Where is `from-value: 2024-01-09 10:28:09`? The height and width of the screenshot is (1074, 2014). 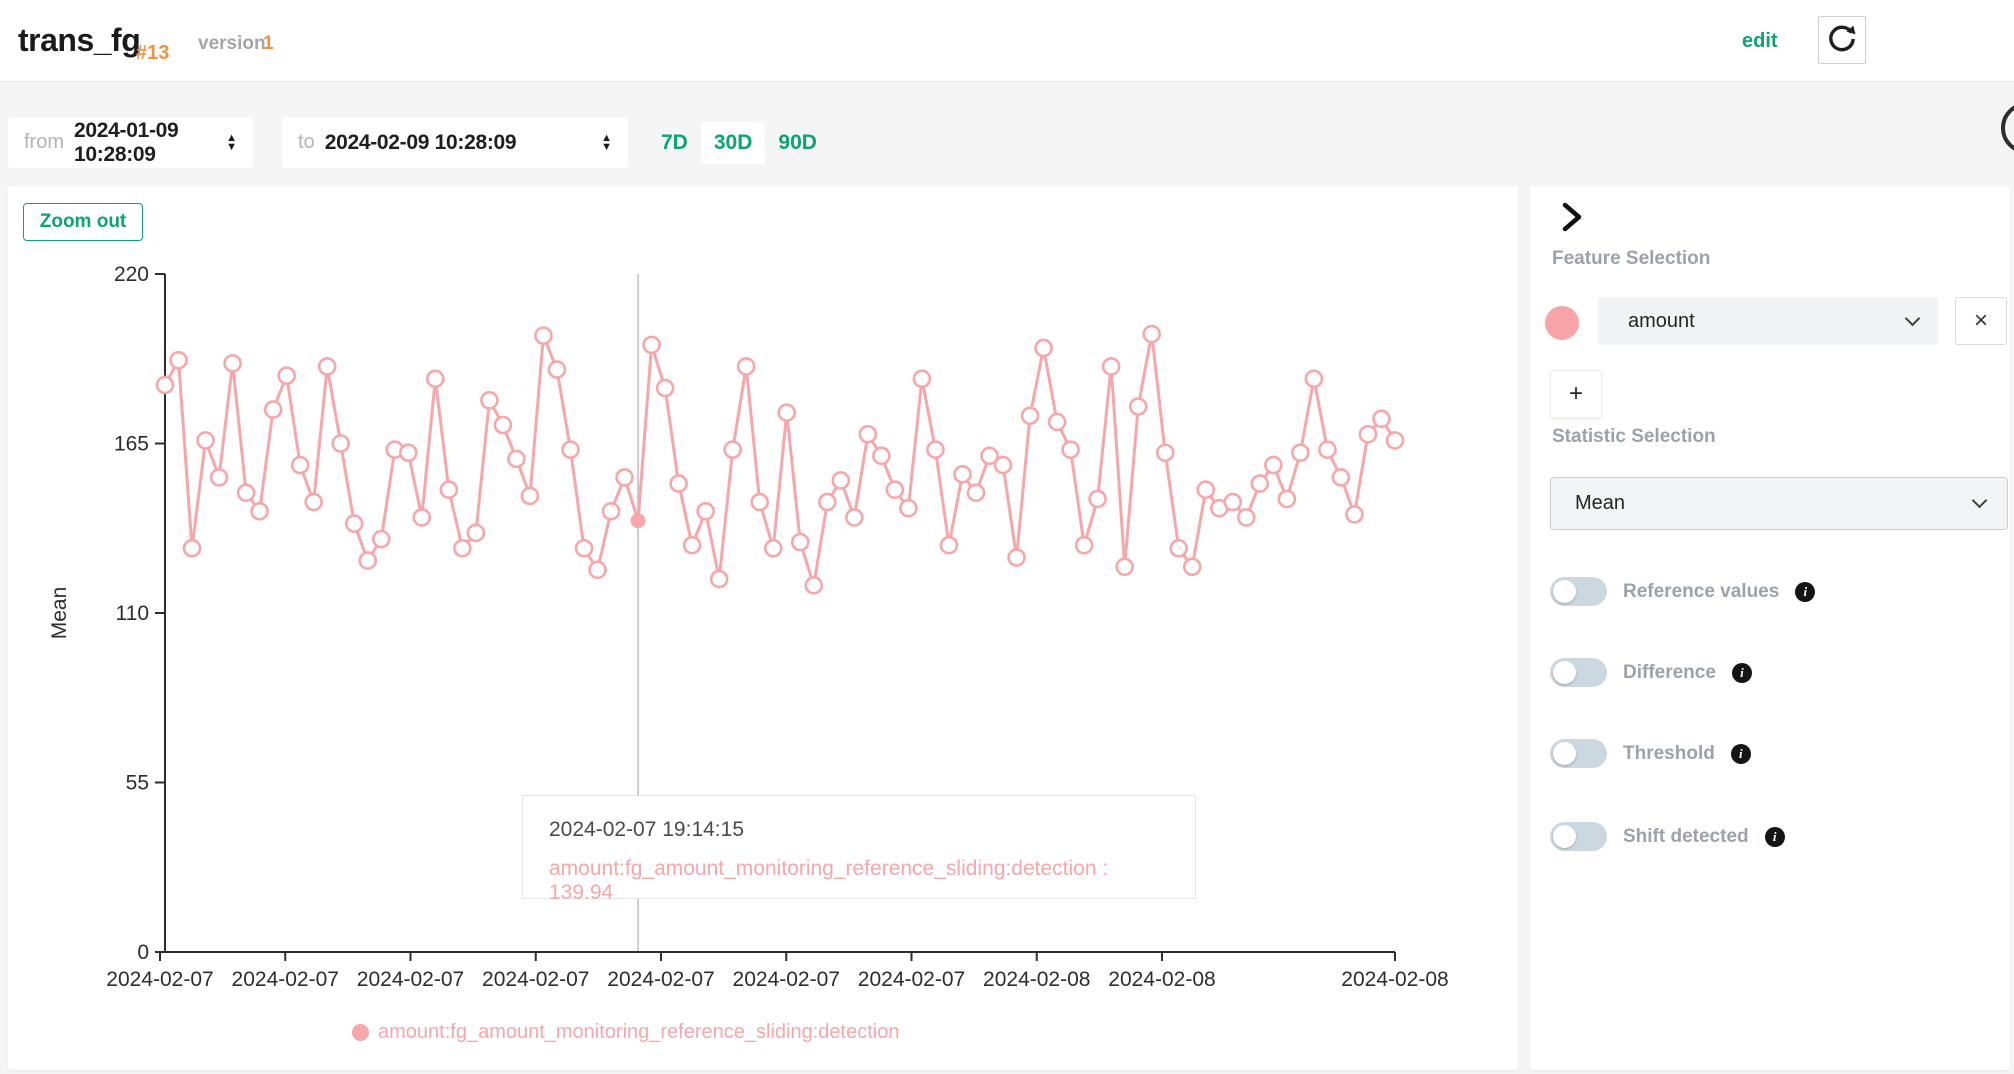
from-value: 2024-01-09 10:28:09 is located at coordinates (126, 142).